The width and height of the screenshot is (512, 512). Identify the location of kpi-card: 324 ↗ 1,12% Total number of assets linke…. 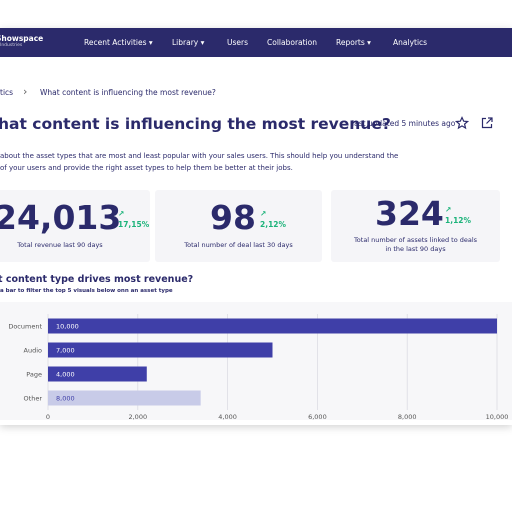
(415, 226).